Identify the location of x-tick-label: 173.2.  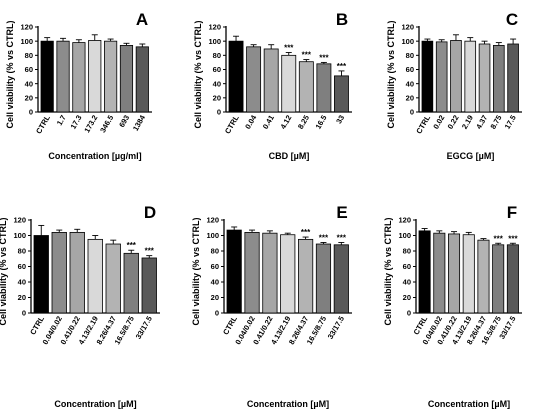
(90, 124).